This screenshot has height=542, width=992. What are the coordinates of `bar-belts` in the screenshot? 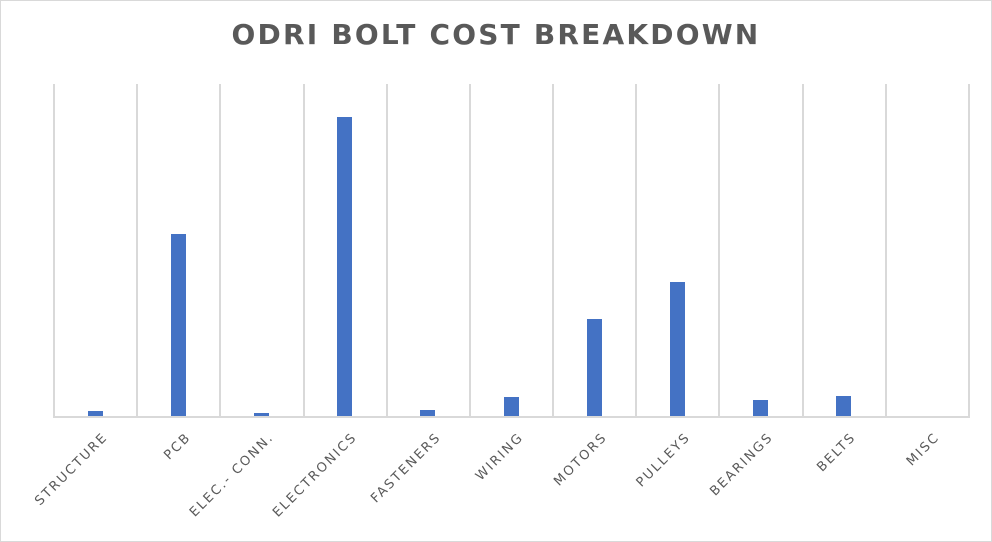 It's located at (843, 406).